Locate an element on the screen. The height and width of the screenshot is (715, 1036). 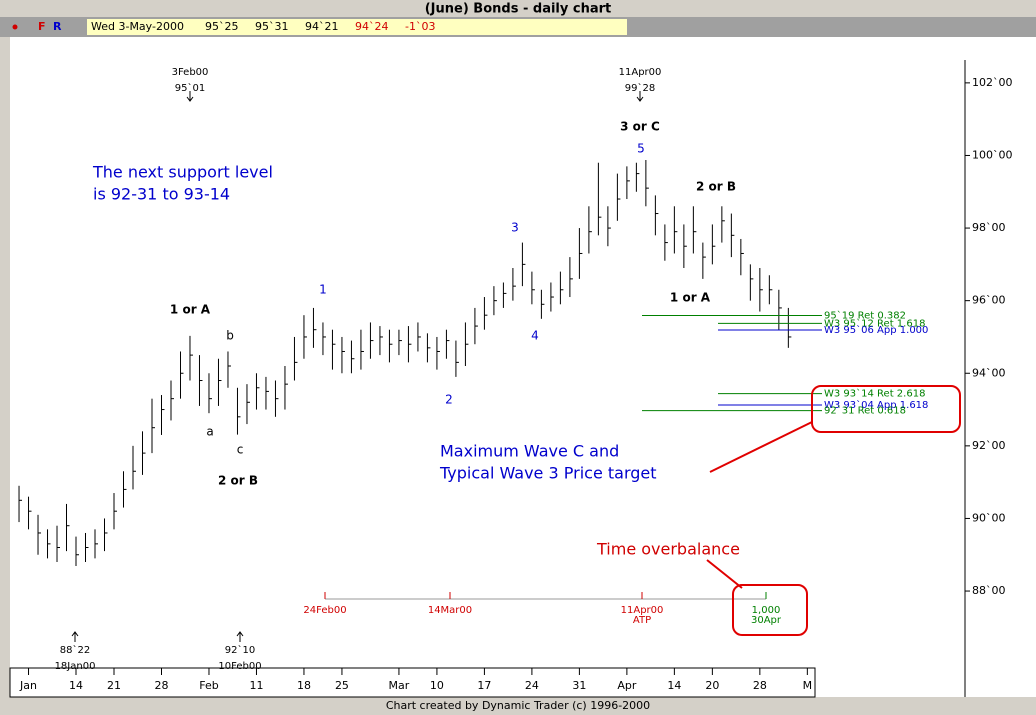
annotation: 3Feb00 is located at coordinates (190, 72).